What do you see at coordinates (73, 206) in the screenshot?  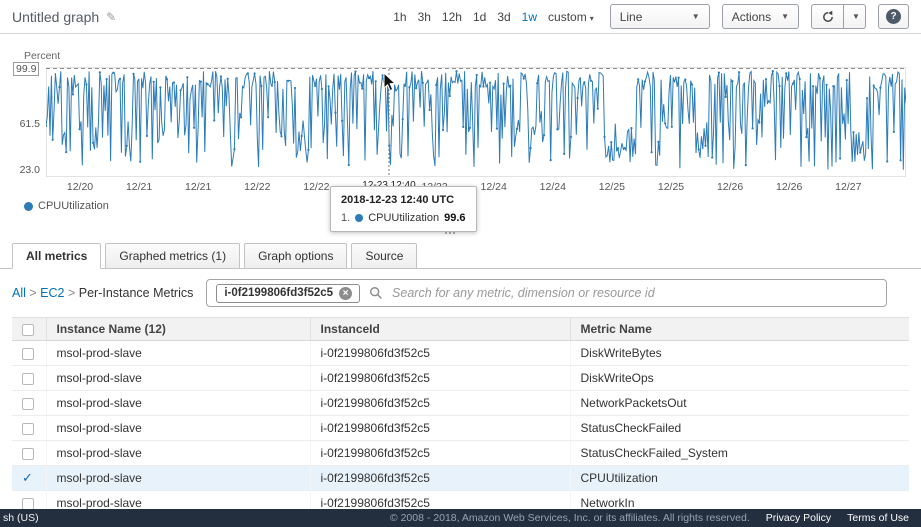 I see `legend-label: CPUUtilization` at bounding box center [73, 206].